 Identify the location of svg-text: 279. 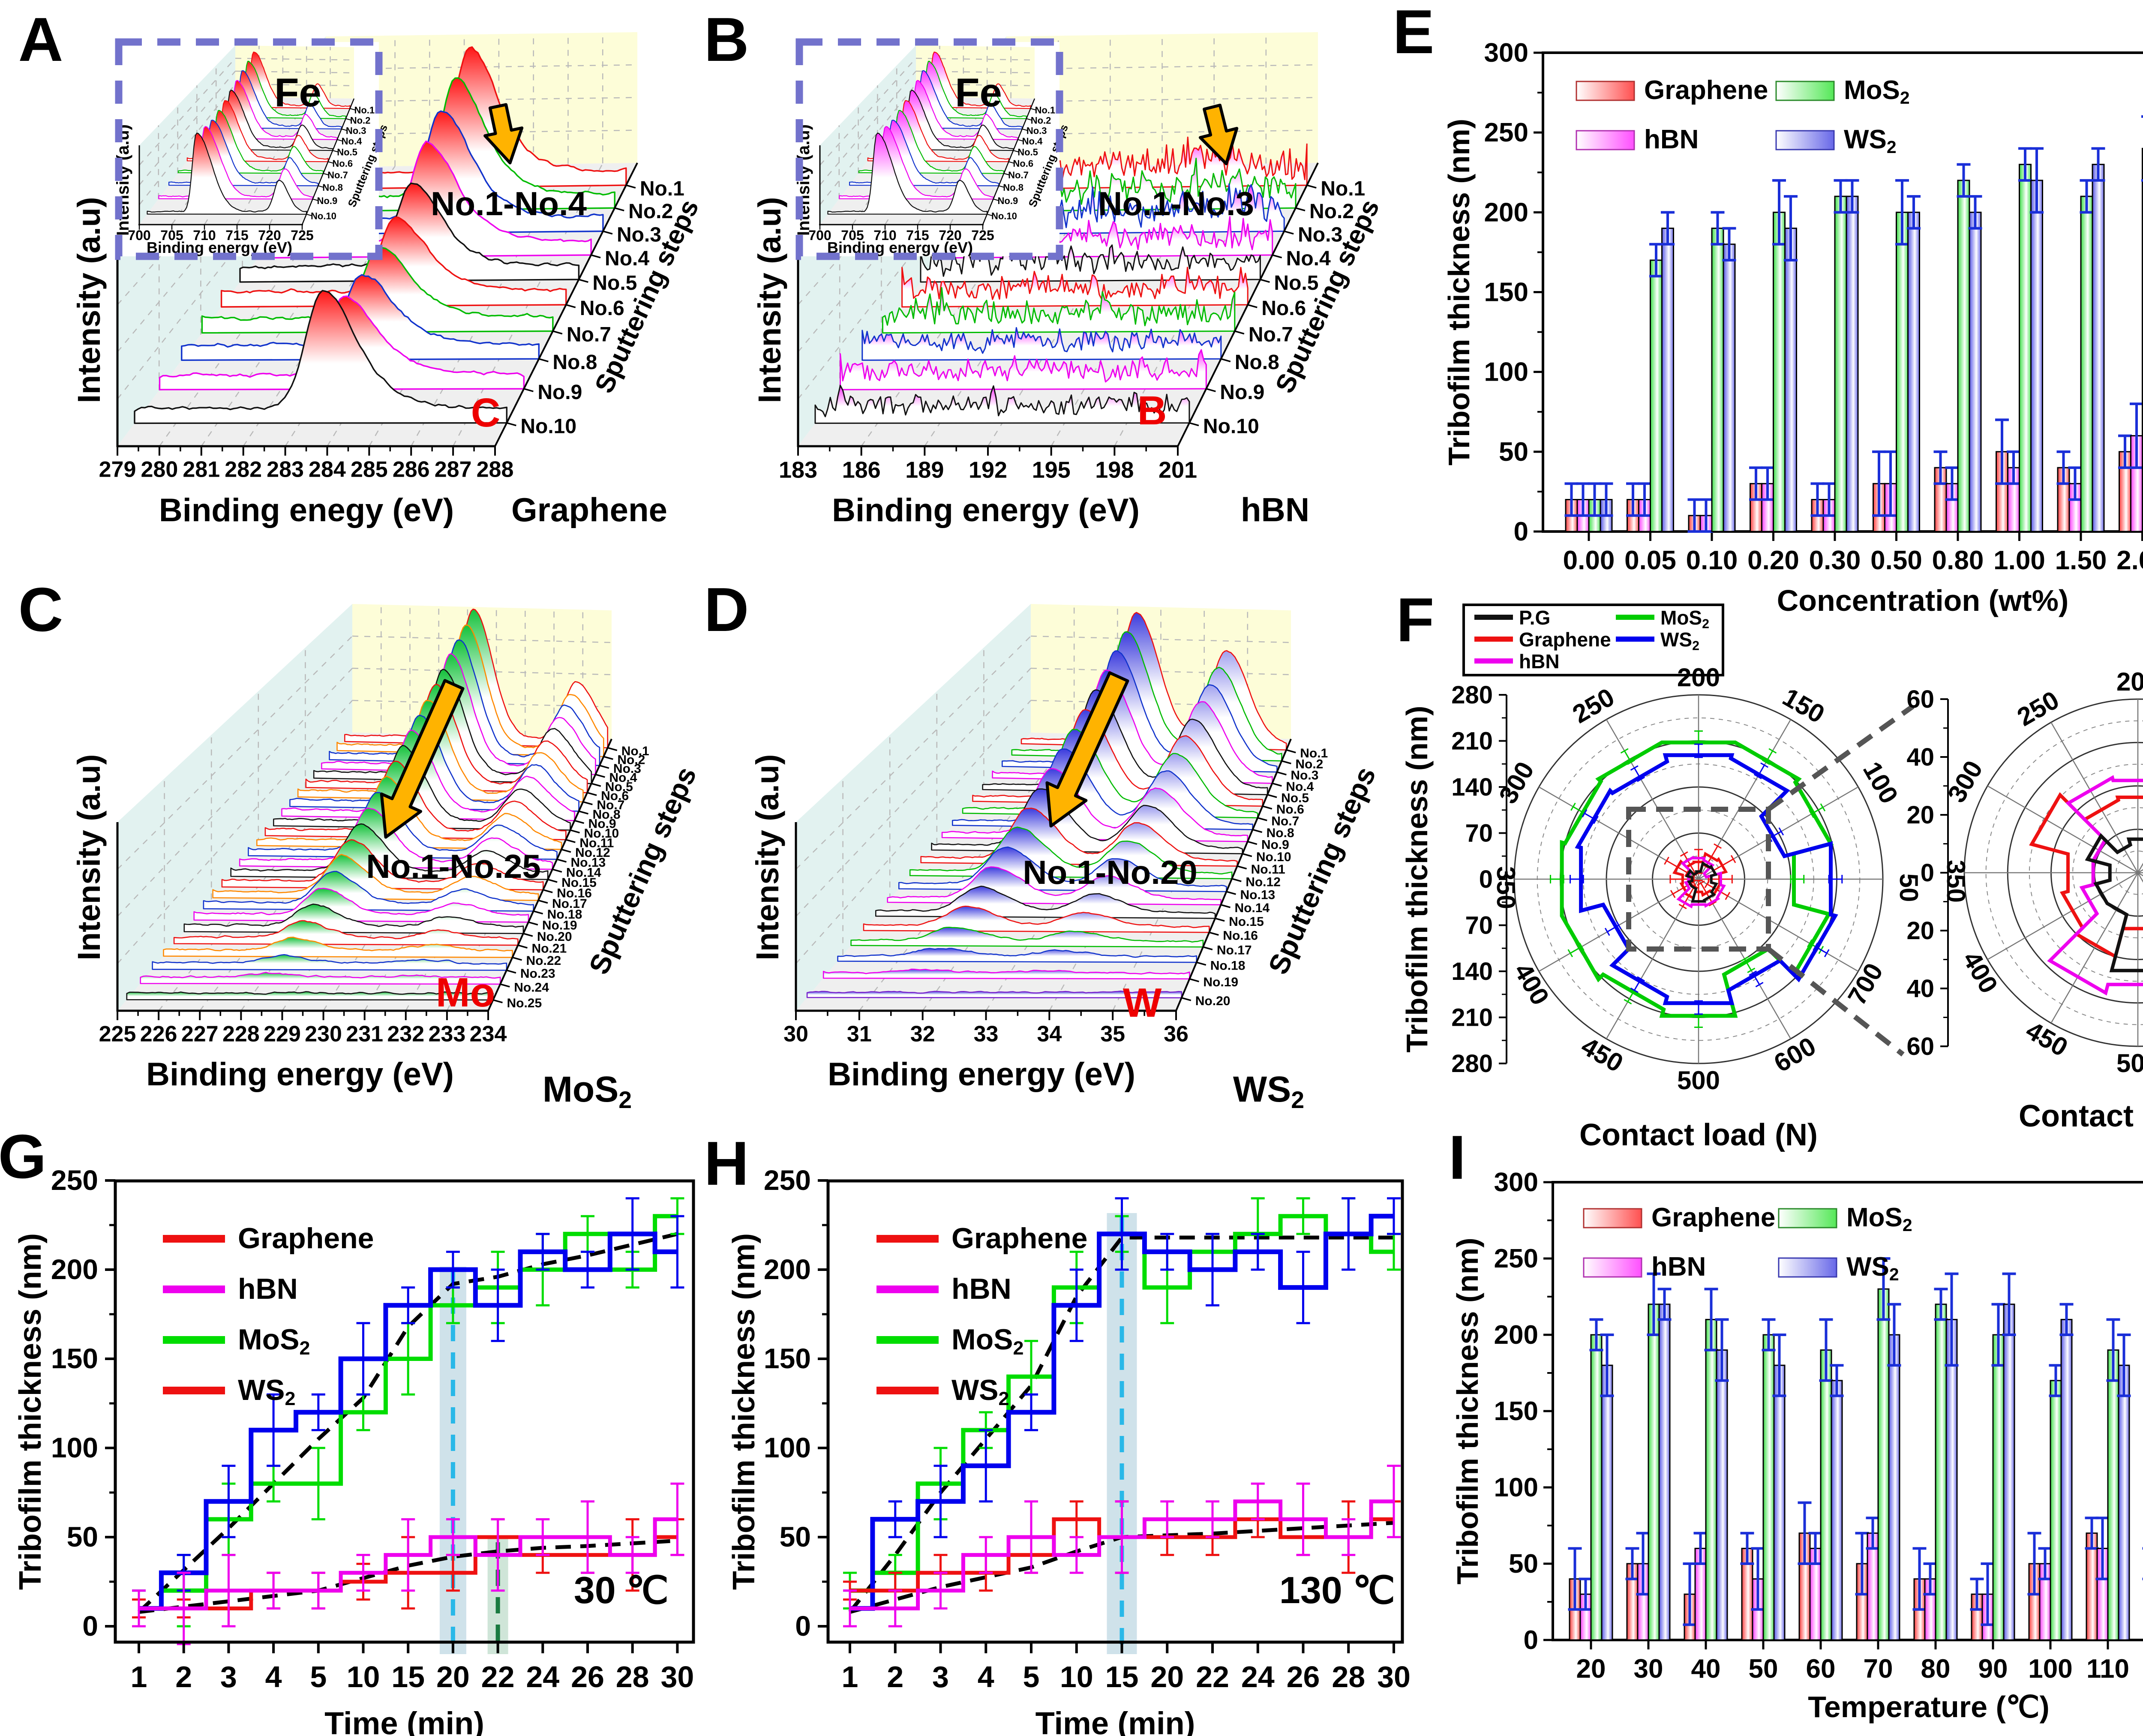
(117, 469).